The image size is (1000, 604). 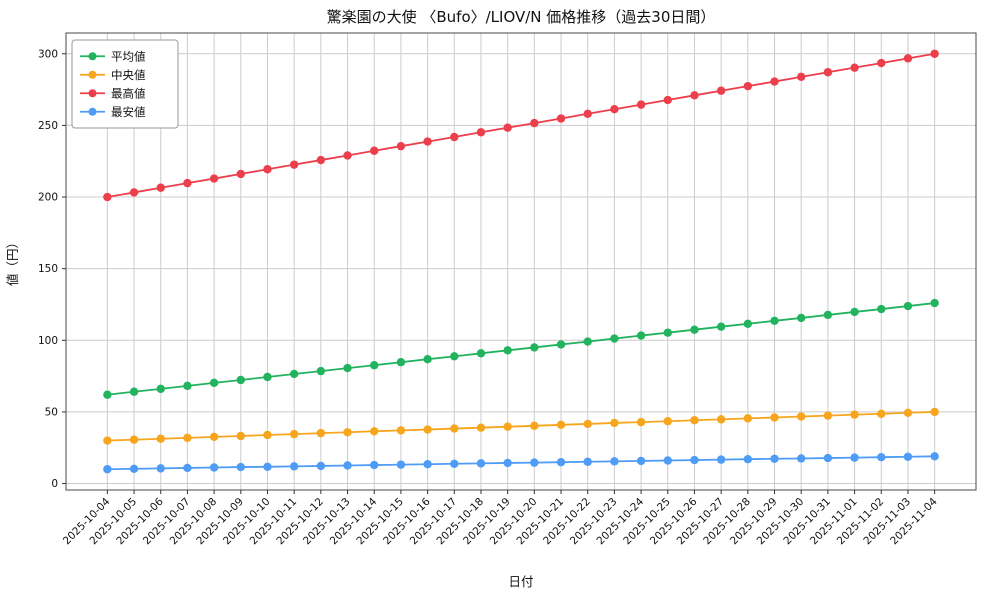 What do you see at coordinates (128, 56) in the screenshot?
I see `legend-label-mean: 平均値` at bounding box center [128, 56].